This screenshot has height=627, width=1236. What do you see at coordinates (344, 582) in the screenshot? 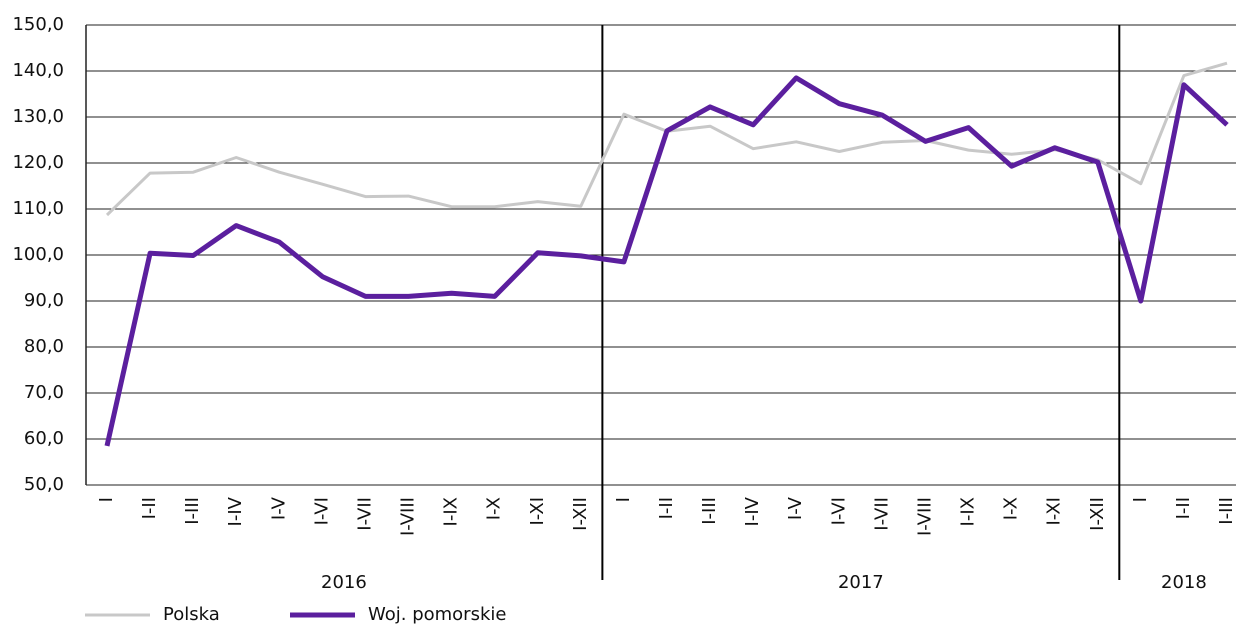
I see `group-label: 2016` at bounding box center [344, 582].